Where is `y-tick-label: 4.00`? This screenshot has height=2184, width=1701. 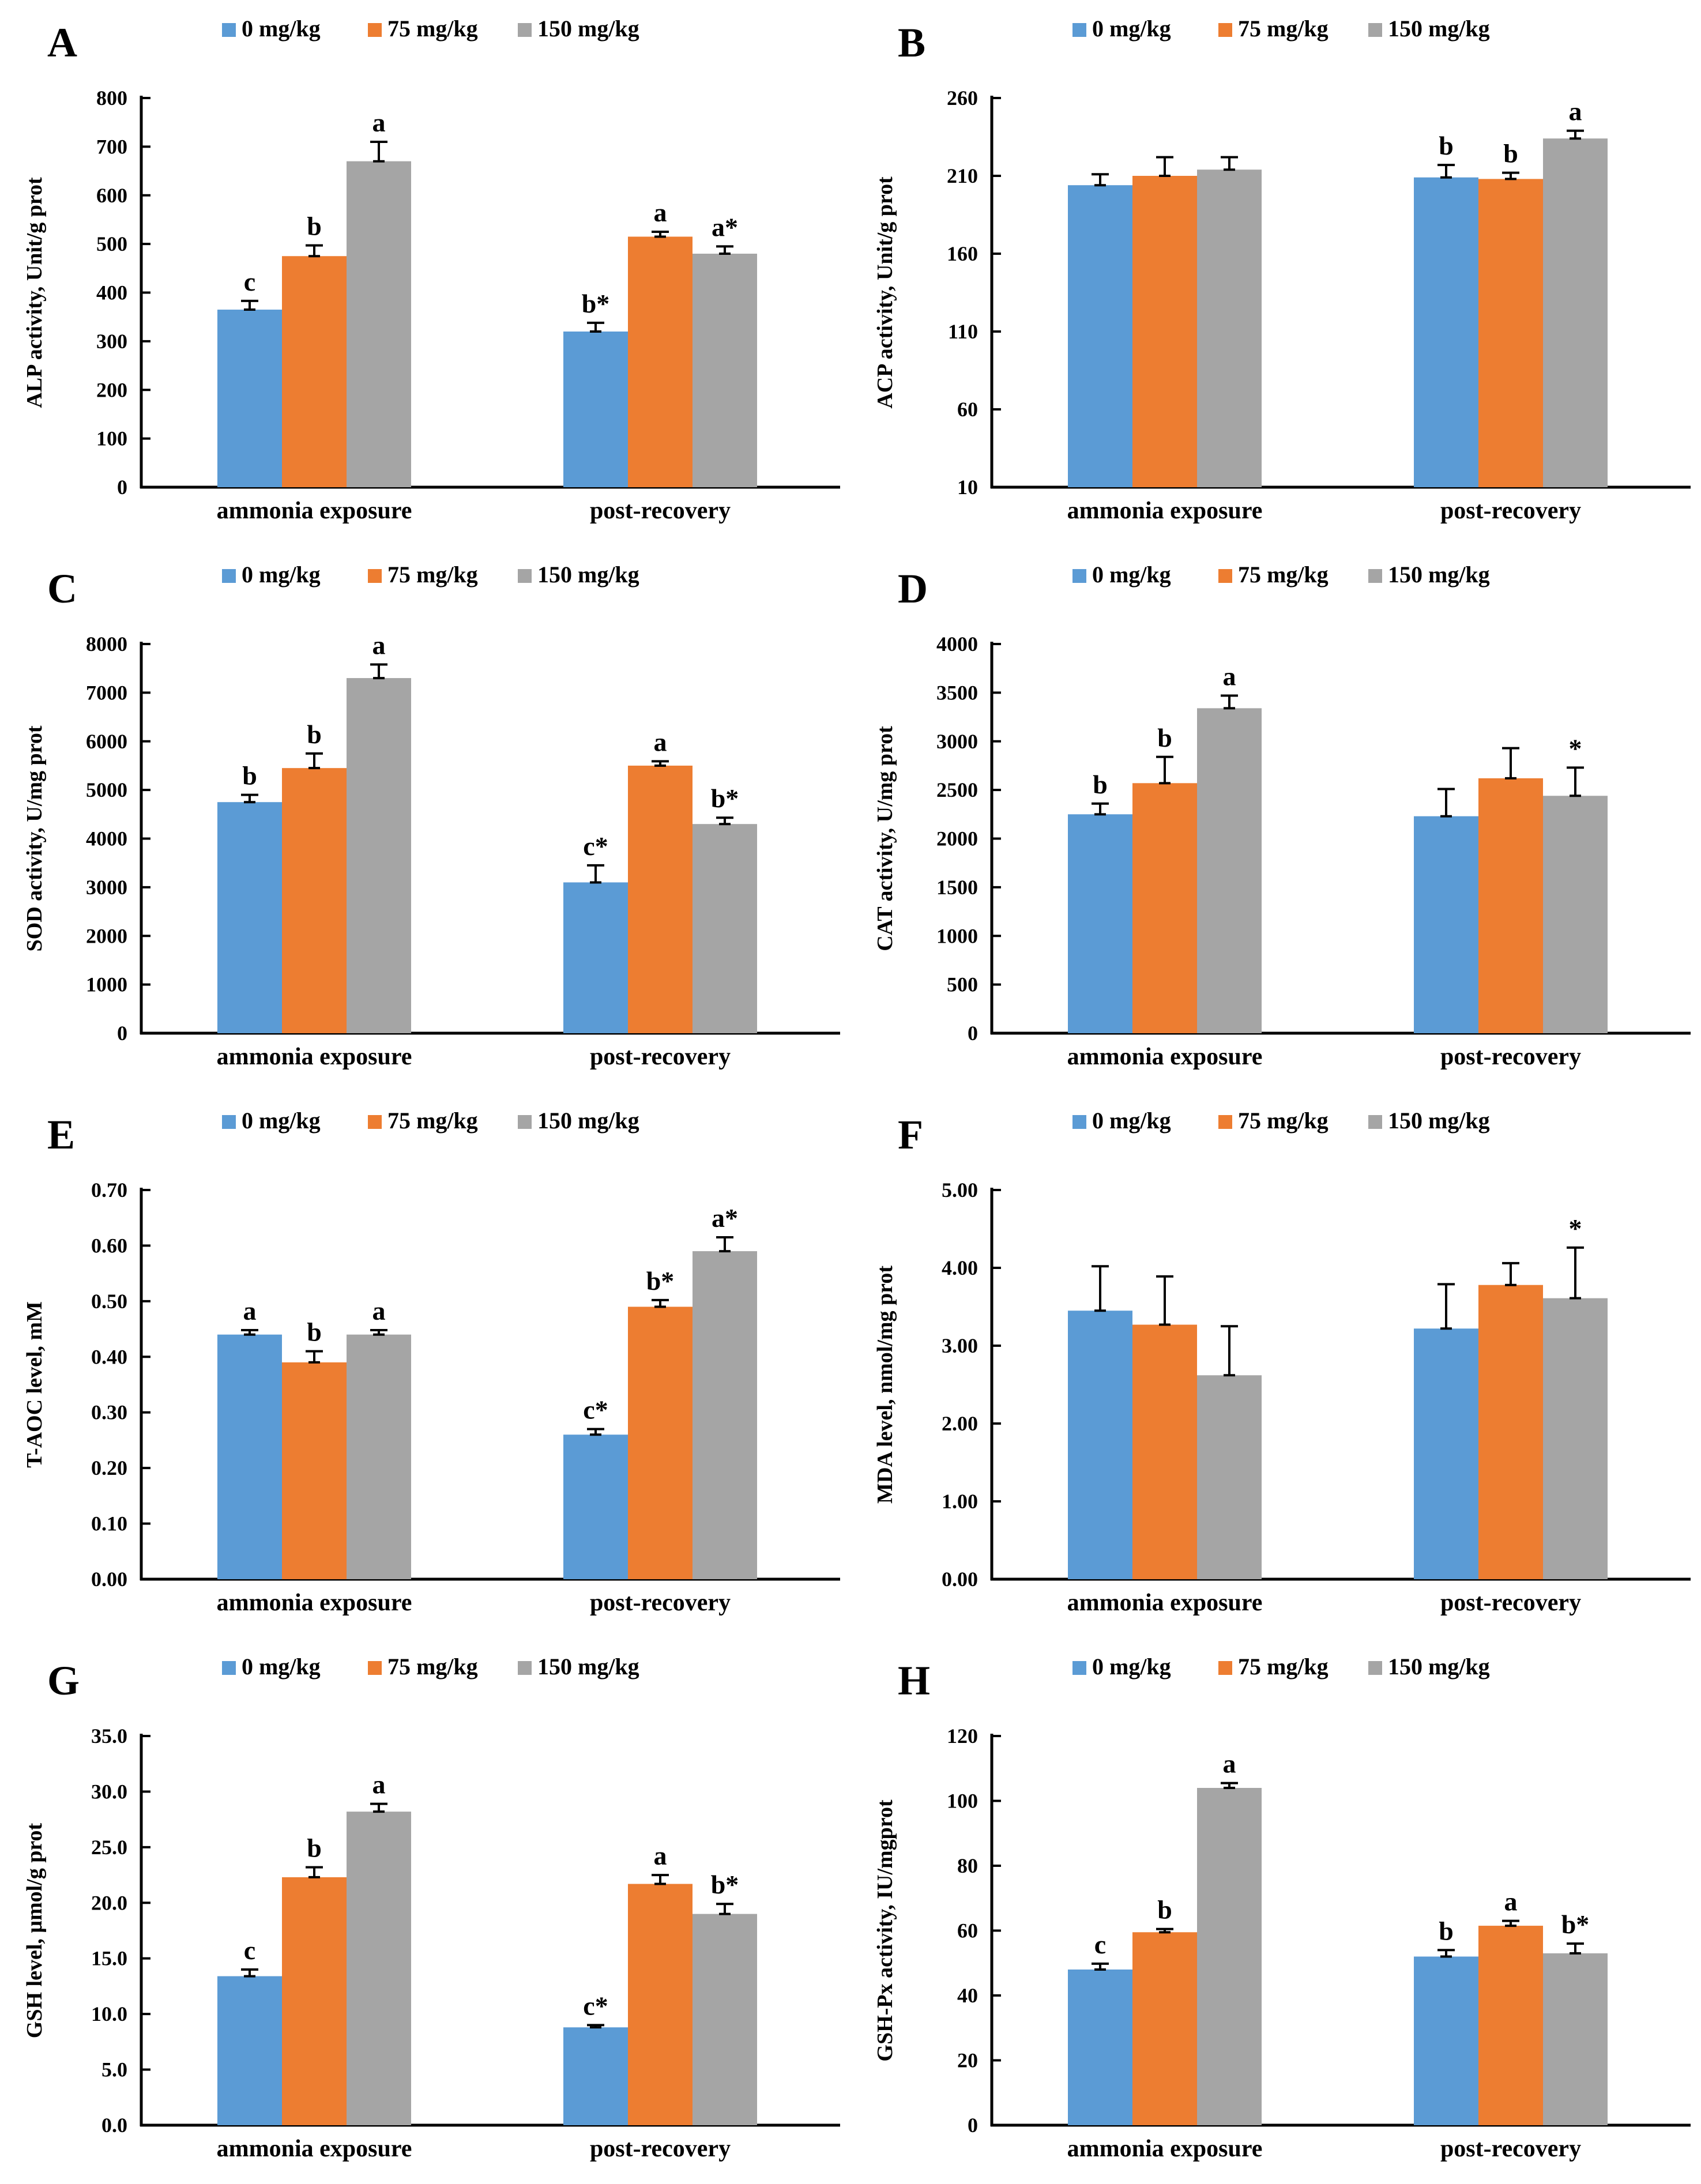 y-tick-label: 4.00 is located at coordinates (960, 1268).